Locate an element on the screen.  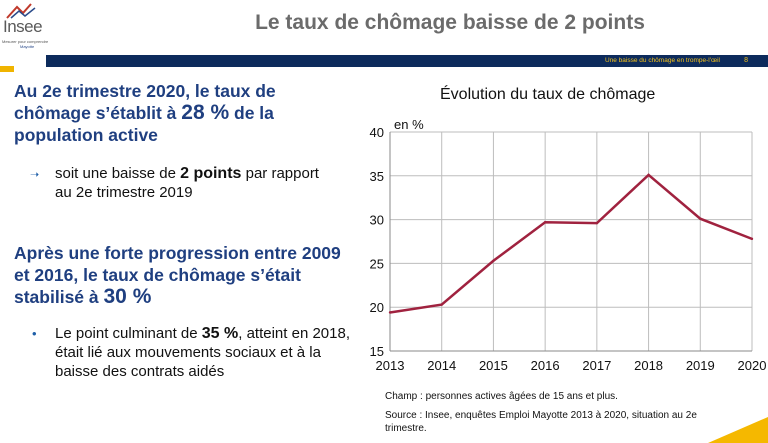
logo-tagline: Mesurer pour comprendre is located at coordinates (25, 41).